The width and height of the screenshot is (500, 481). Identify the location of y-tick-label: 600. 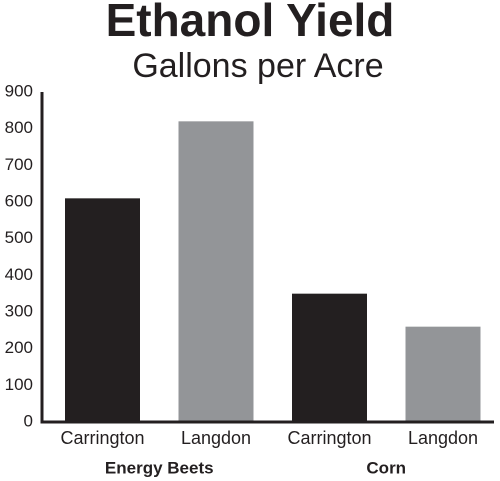
(19, 200).